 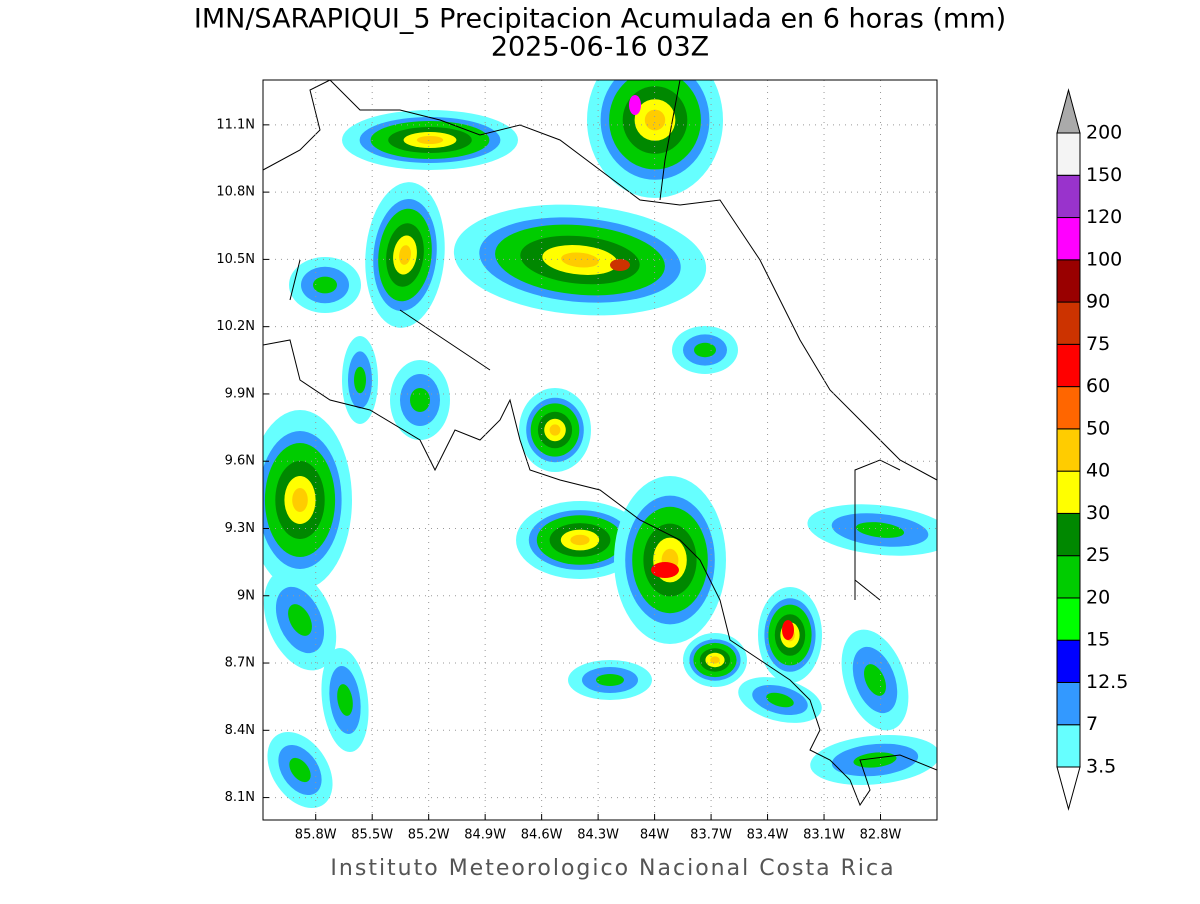 What do you see at coordinates (1104, 217) in the screenshot?
I see `colorbar-label: 120` at bounding box center [1104, 217].